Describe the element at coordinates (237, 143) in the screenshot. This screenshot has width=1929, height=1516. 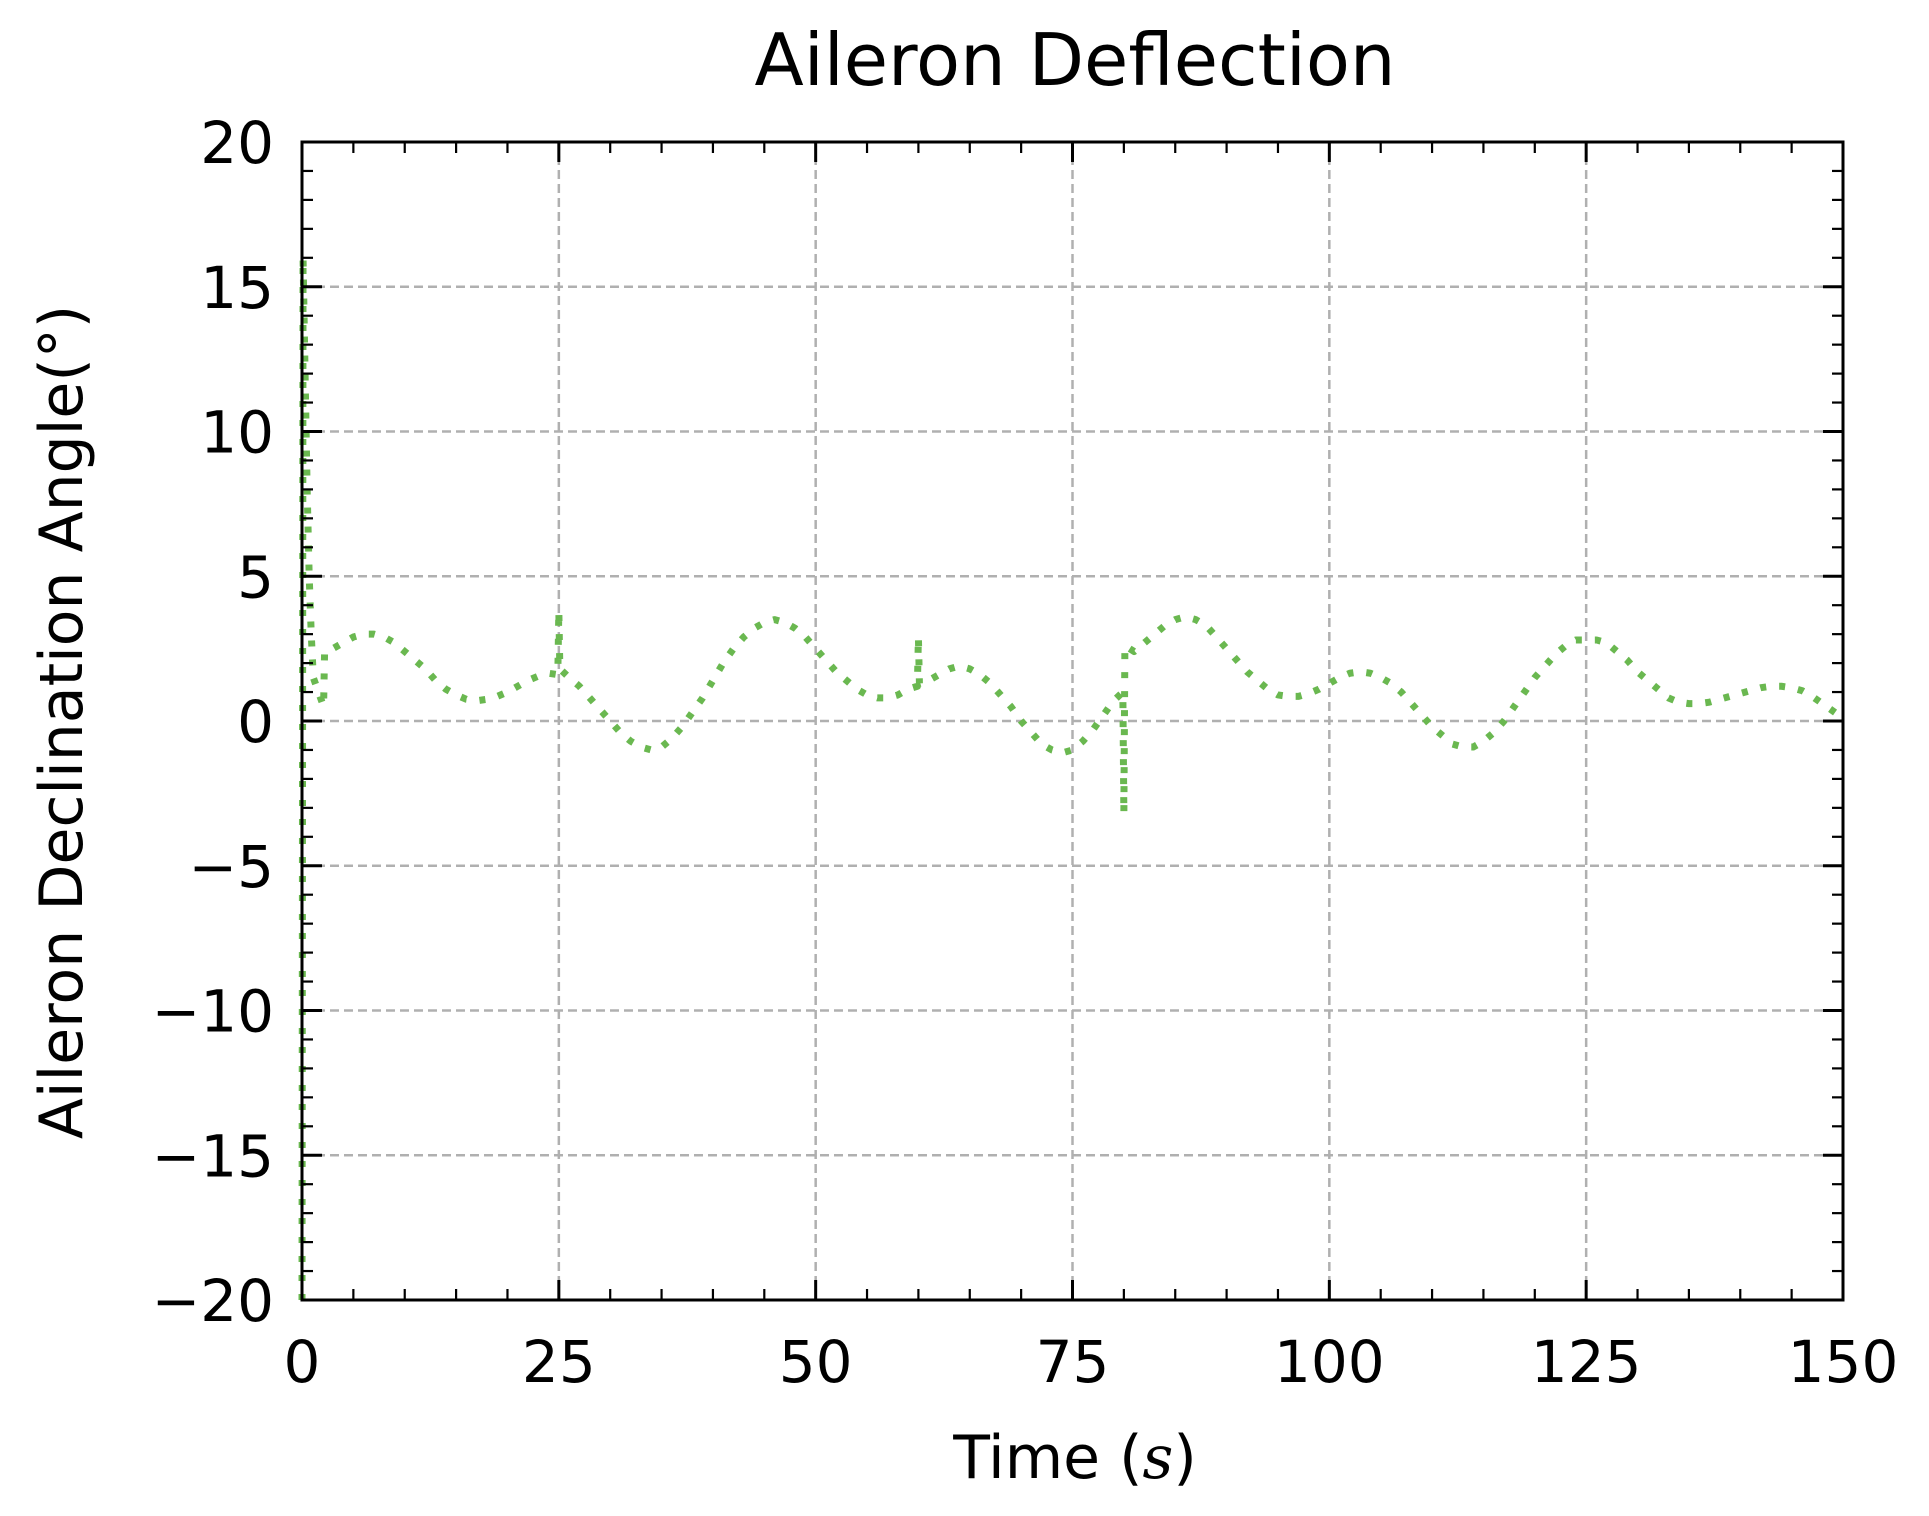
I see `y-tick-label: 20` at that location.